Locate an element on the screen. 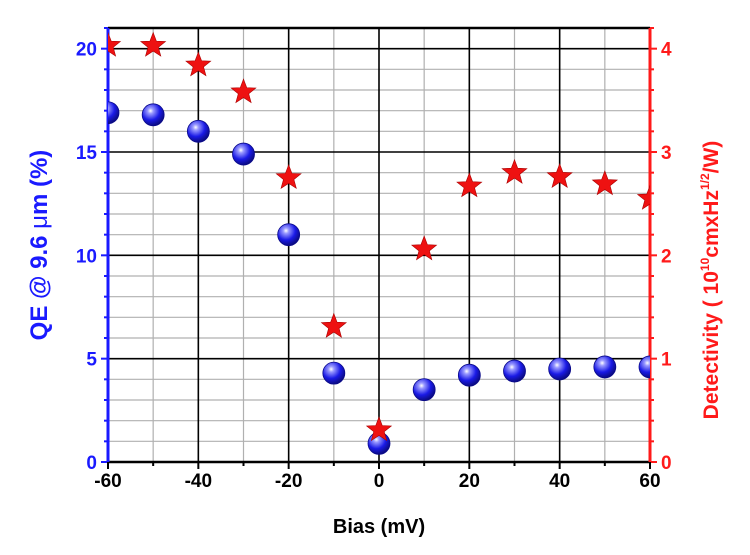 The image size is (750, 555). x-tick-label: 60 is located at coordinates (649, 481).